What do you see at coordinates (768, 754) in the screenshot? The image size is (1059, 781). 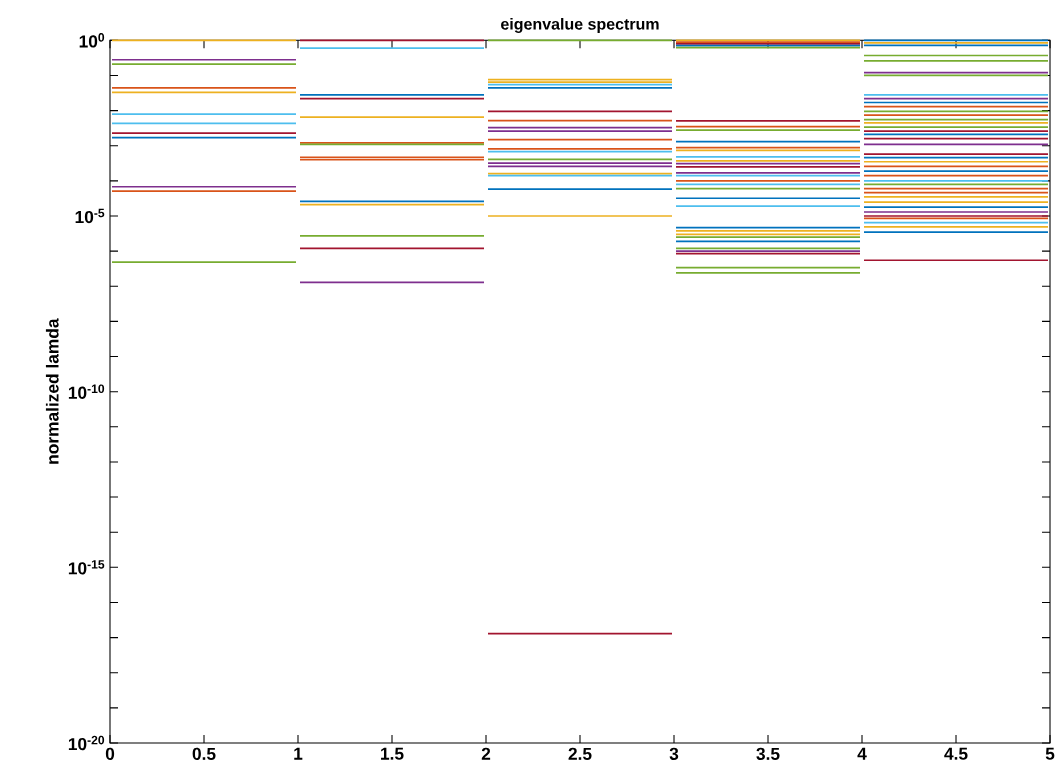 I see `x-tick-label: 3.5` at bounding box center [768, 754].